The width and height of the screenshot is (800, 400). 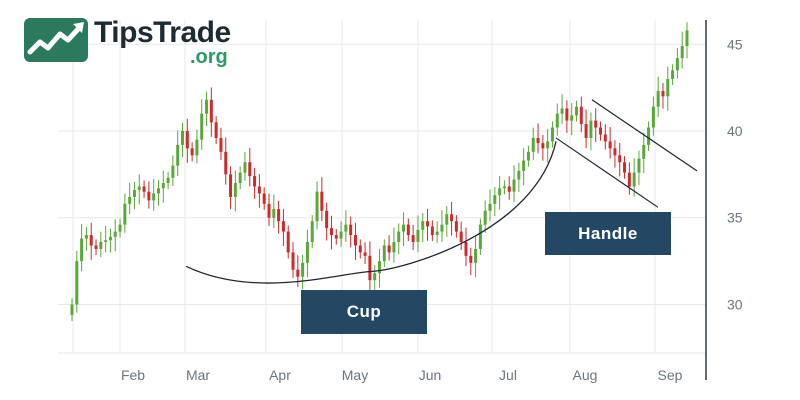 I want to click on y-tick-label: 35, so click(x=735, y=218).